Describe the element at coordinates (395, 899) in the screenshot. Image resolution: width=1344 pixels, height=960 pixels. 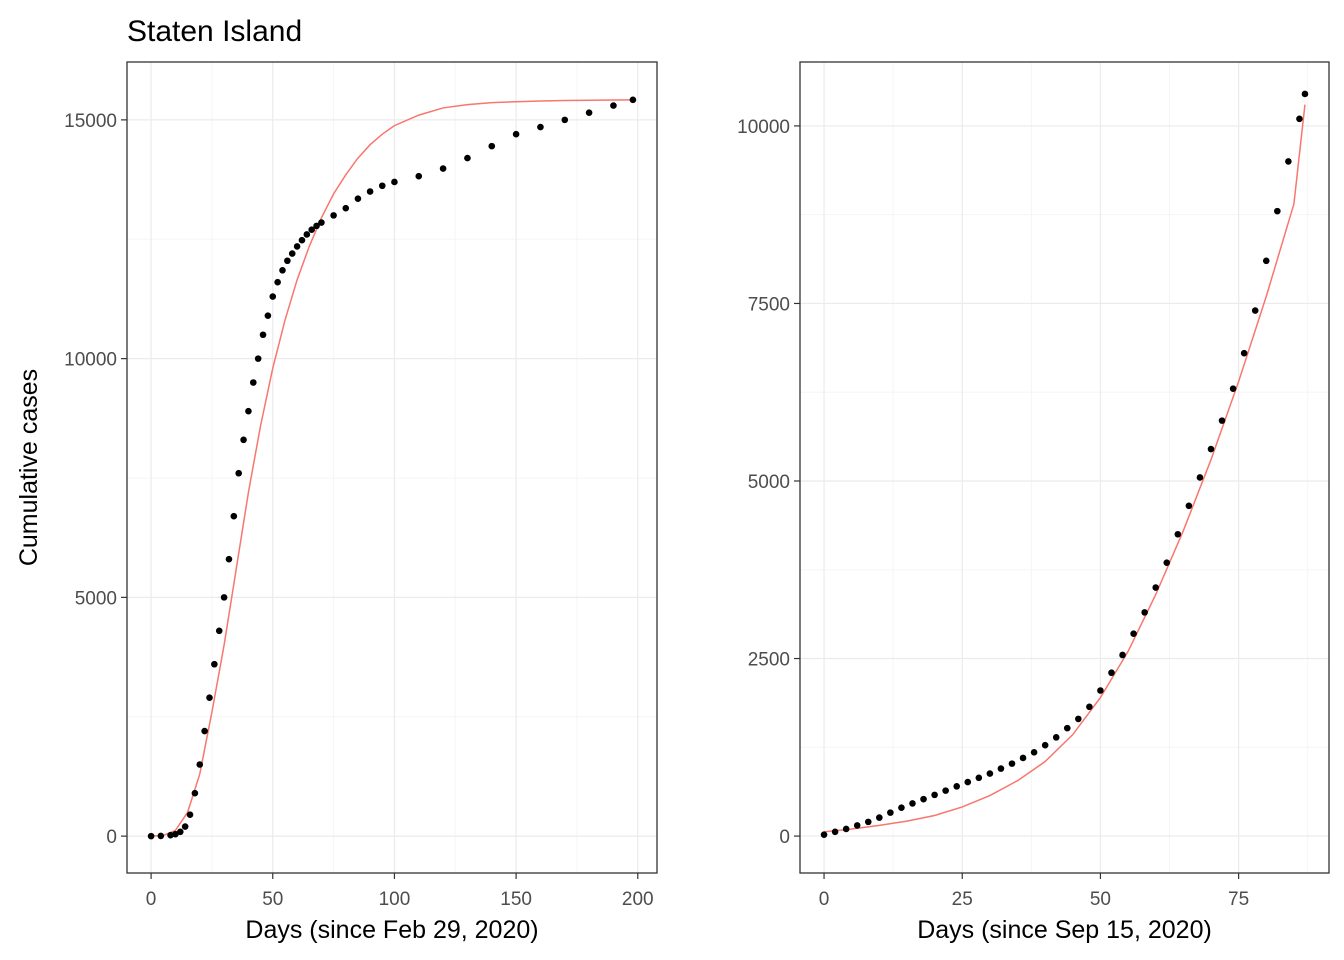
I see `x-tick-label: 100` at that location.